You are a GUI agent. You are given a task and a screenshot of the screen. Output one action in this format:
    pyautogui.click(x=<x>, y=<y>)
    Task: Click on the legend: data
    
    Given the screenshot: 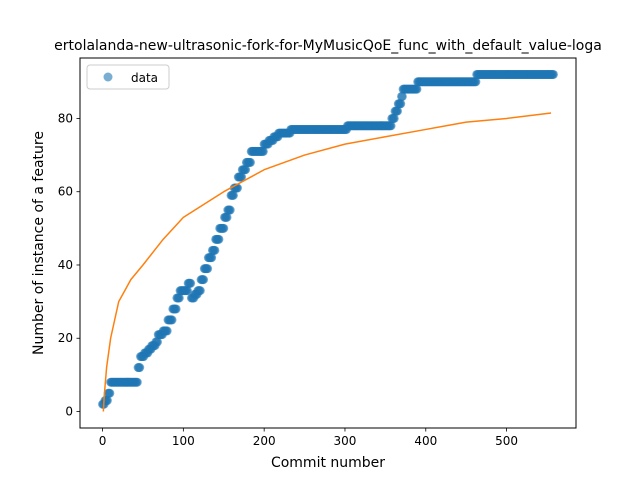 What is the action you would take?
    pyautogui.click(x=128, y=77)
    